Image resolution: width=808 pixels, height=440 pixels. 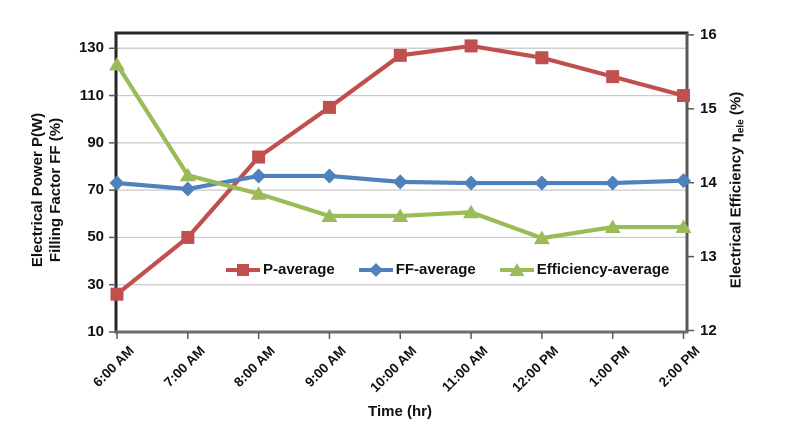 I want to click on y-right-tick-label: 12, so click(x=708, y=330).